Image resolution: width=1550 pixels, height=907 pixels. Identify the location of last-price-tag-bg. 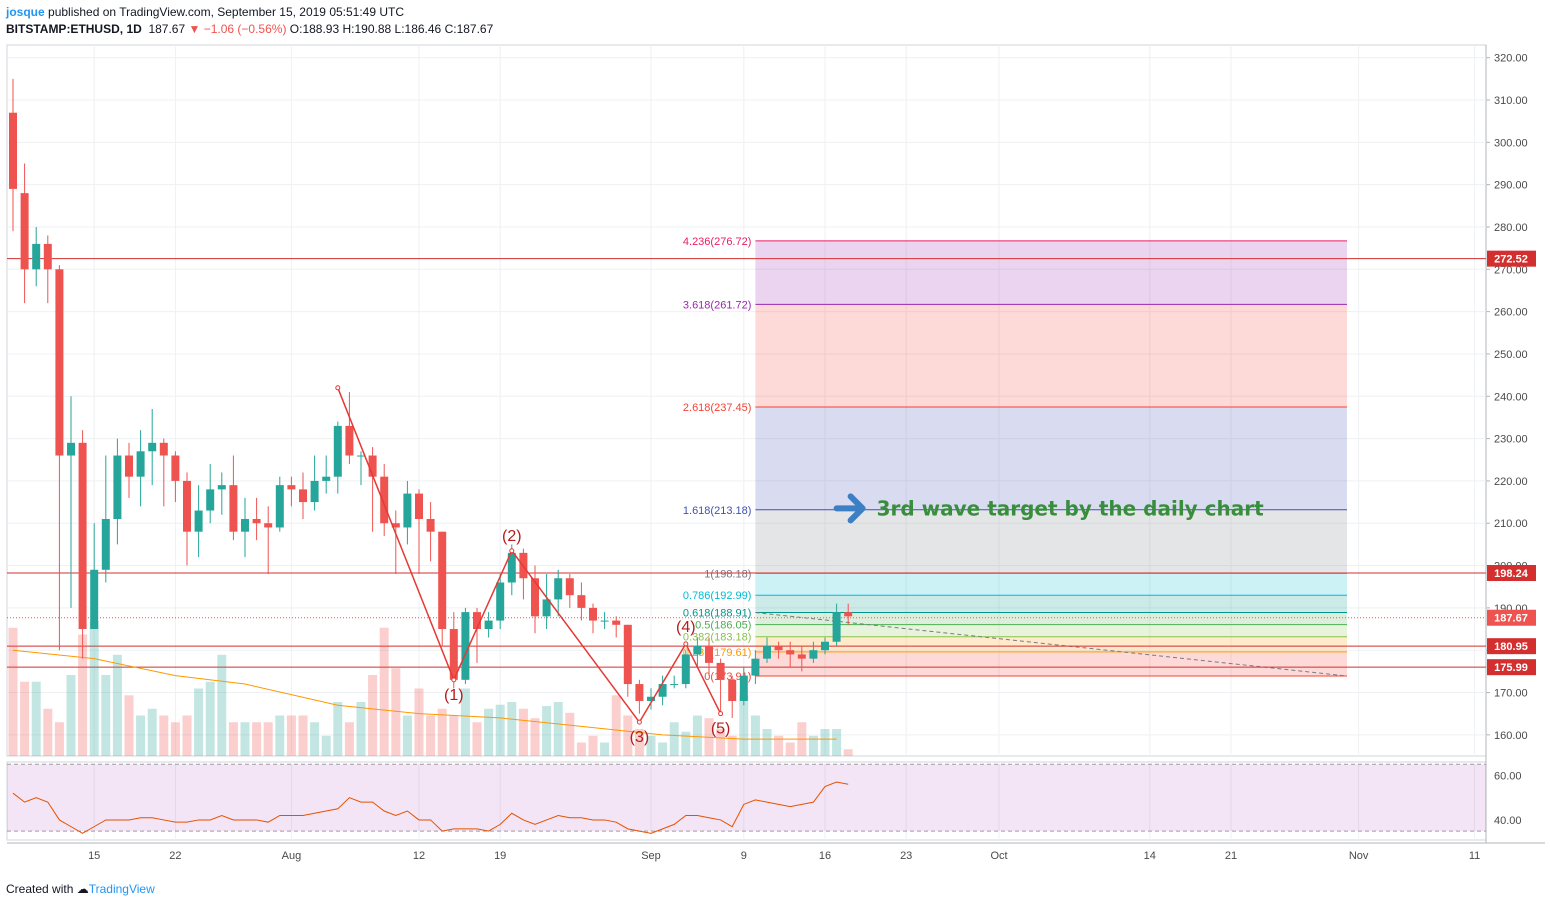
(1511, 617).